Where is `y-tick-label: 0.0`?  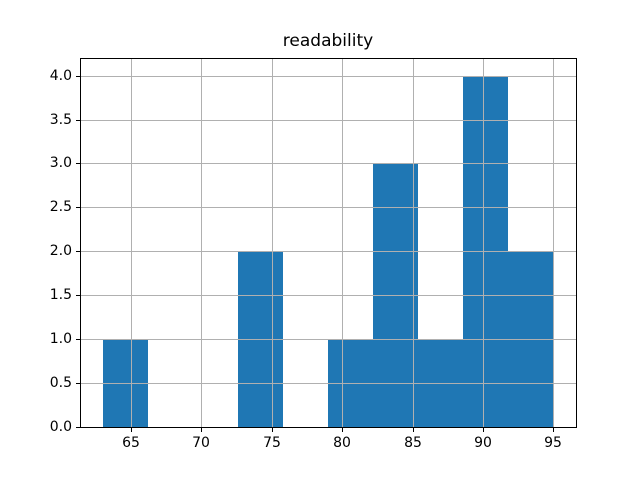 y-tick-label: 0.0 is located at coordinates (60, 427).